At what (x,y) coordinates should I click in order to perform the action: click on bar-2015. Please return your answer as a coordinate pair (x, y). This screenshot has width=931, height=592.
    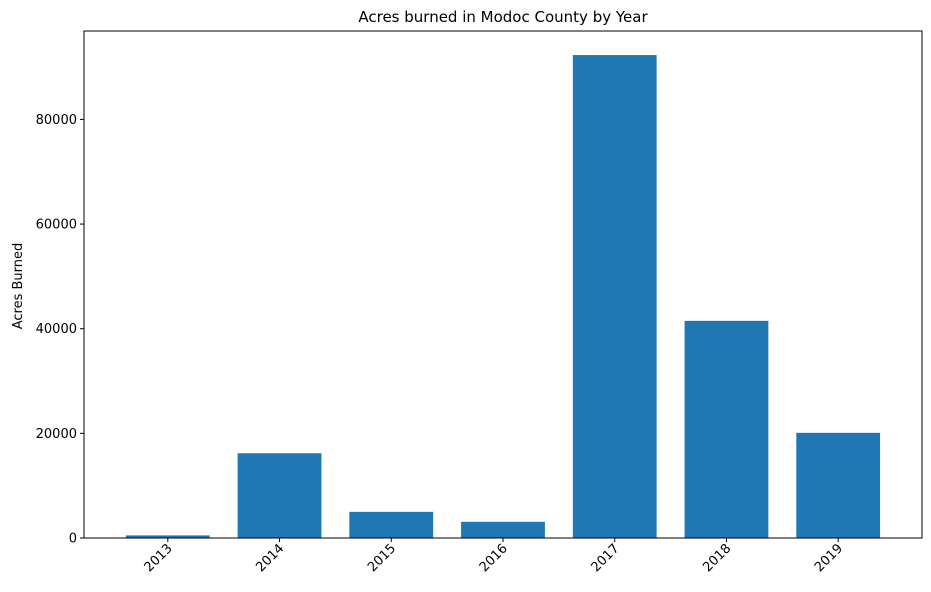
    Looking at the image, I should click on (391, 524).